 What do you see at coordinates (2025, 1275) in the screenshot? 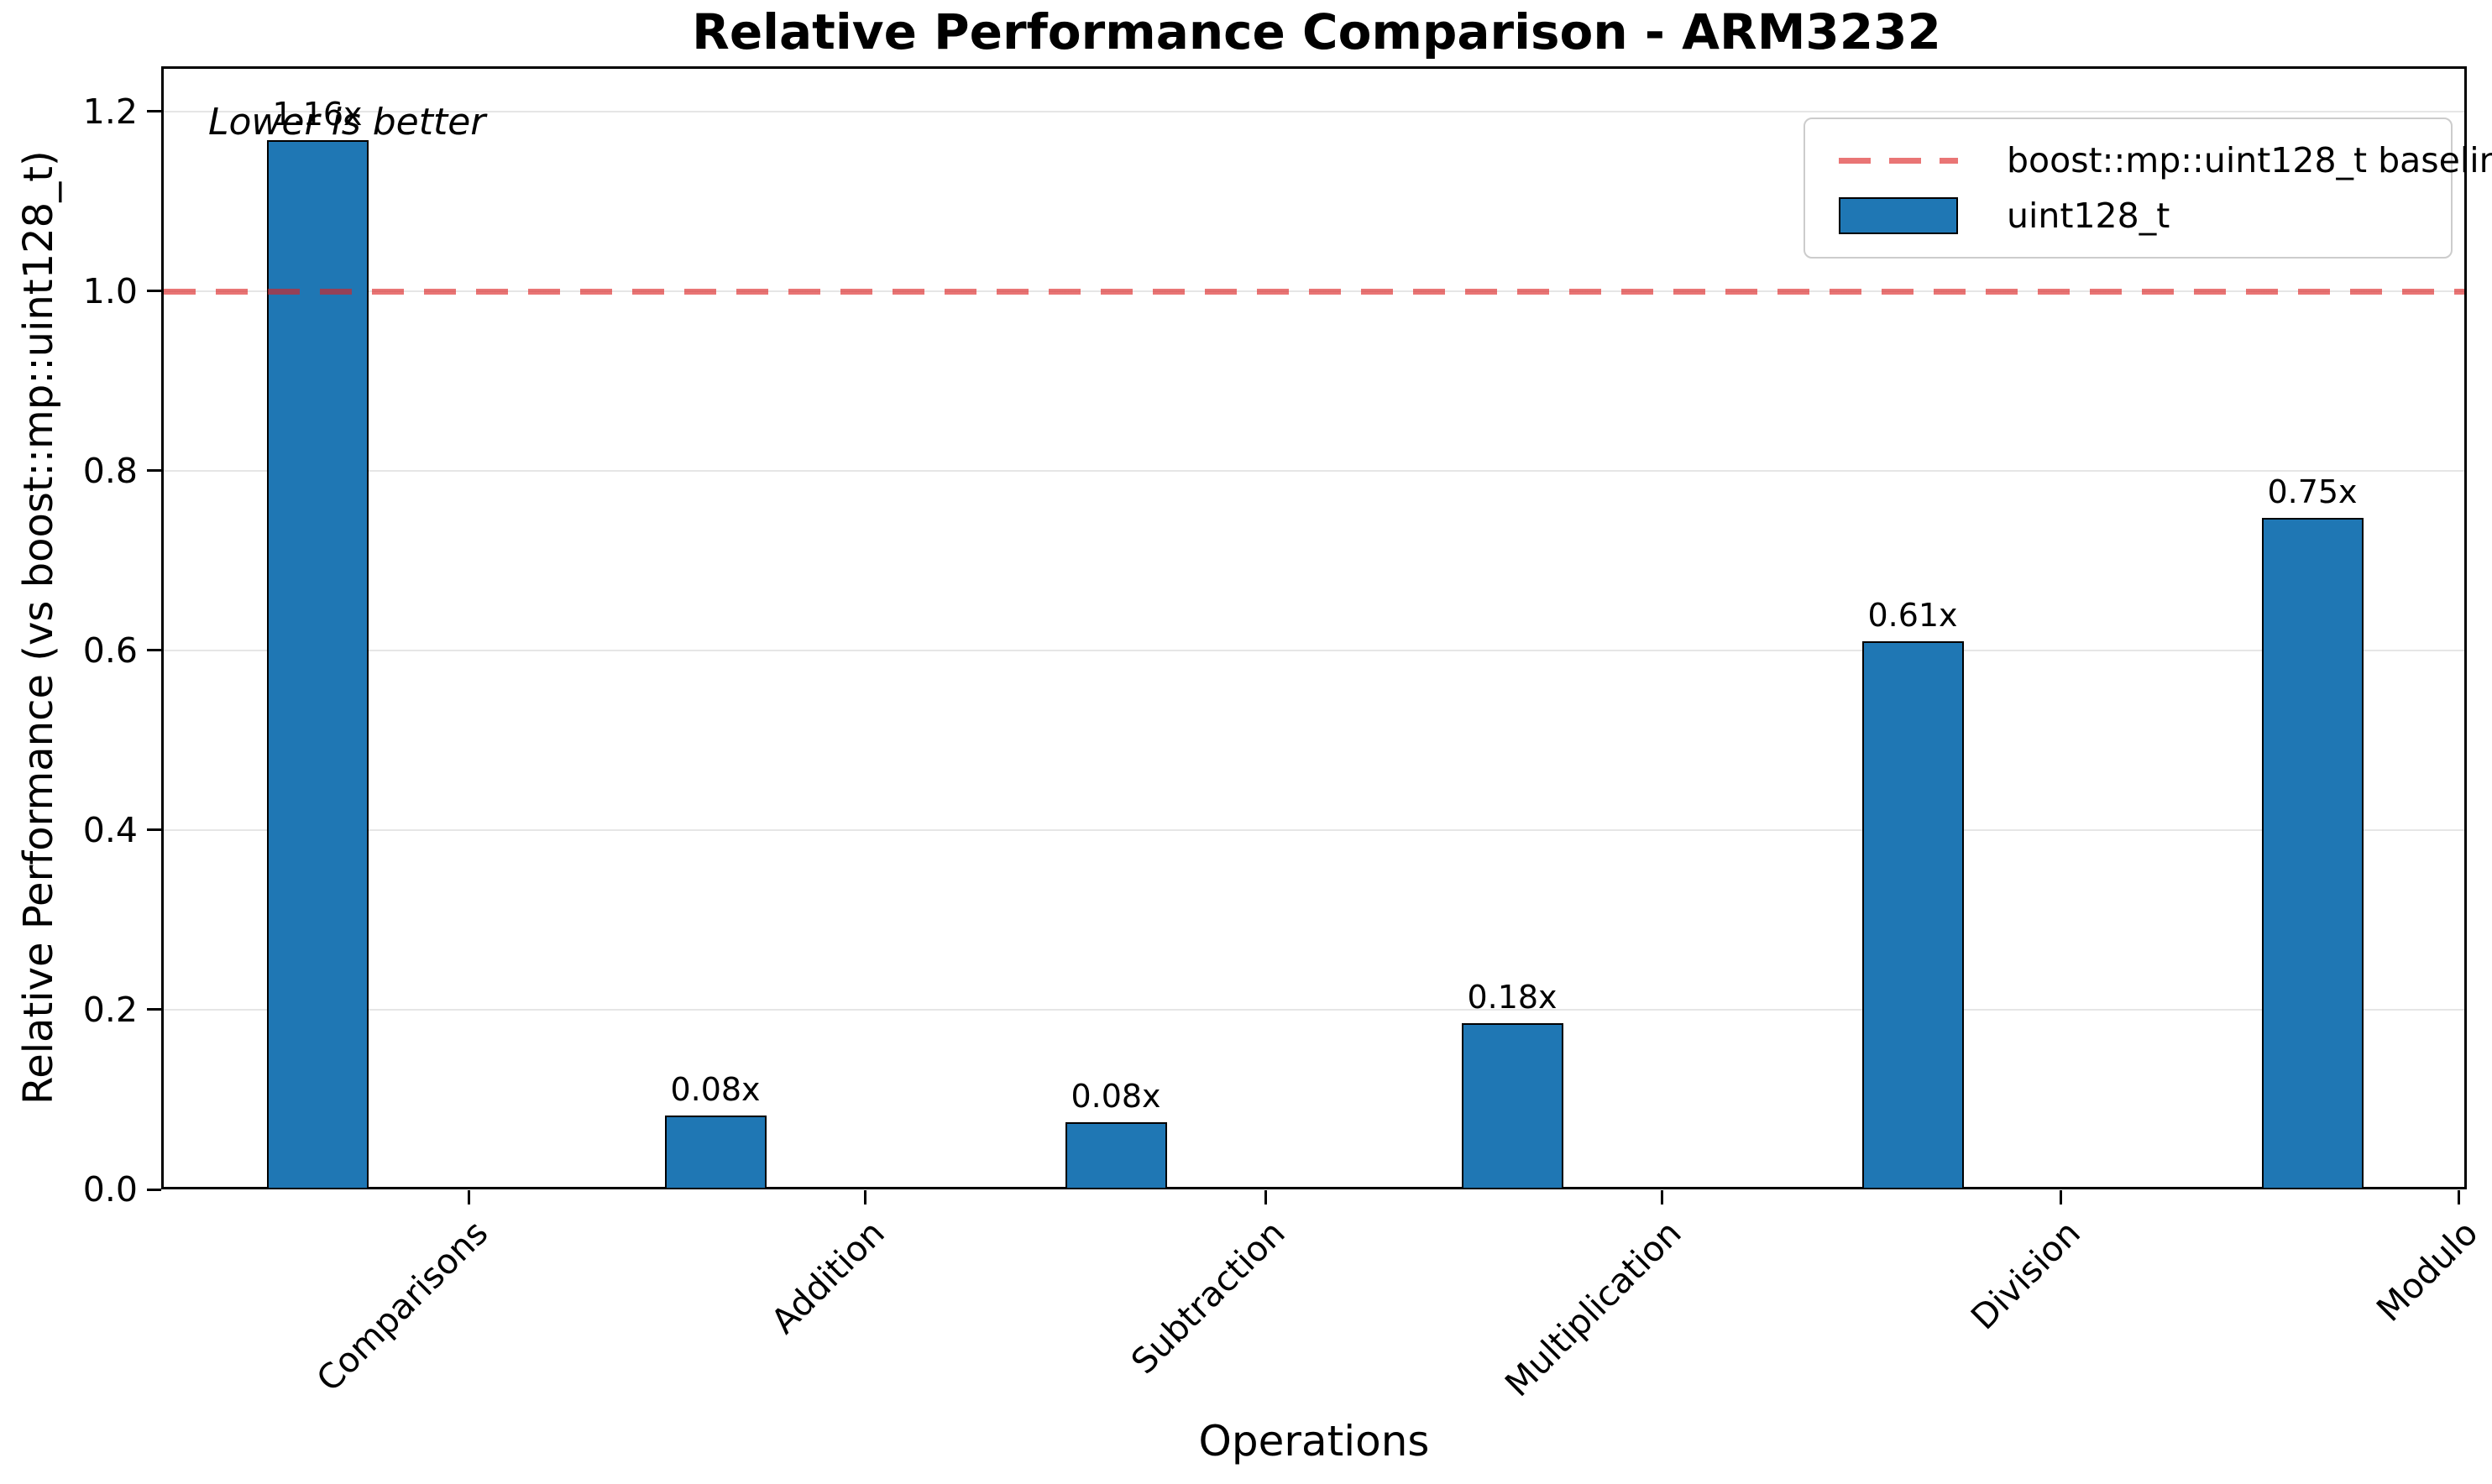
I see `x-tick-label-division: Division` at bounding box center [2025, 1275].